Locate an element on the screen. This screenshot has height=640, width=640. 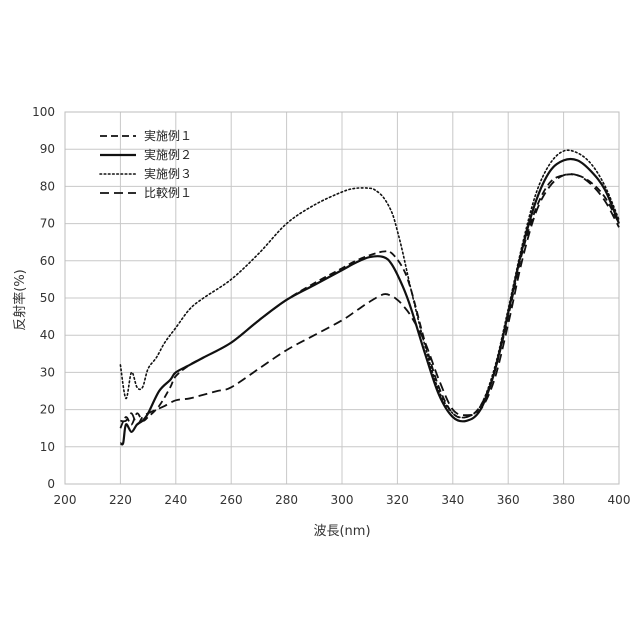
legend-label-1: 実施例１ is located at coordinates (168, 135).